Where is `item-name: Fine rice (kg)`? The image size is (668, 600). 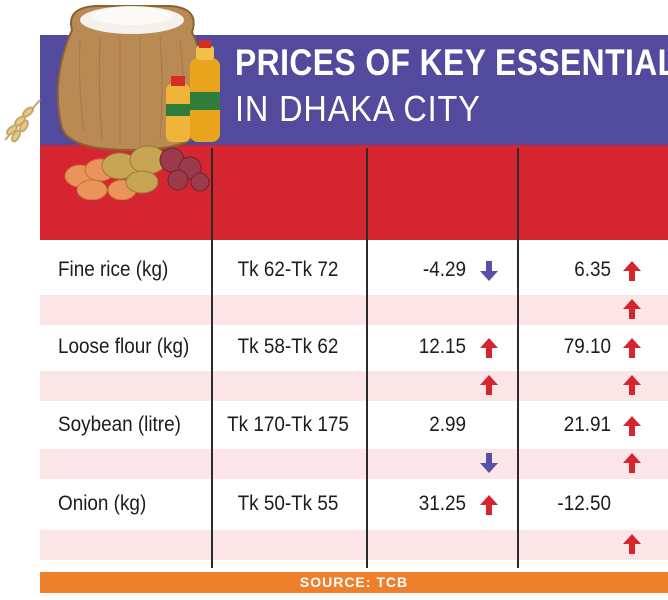 item-name: Fine rice (kg) is located at coordinates (113, 269).